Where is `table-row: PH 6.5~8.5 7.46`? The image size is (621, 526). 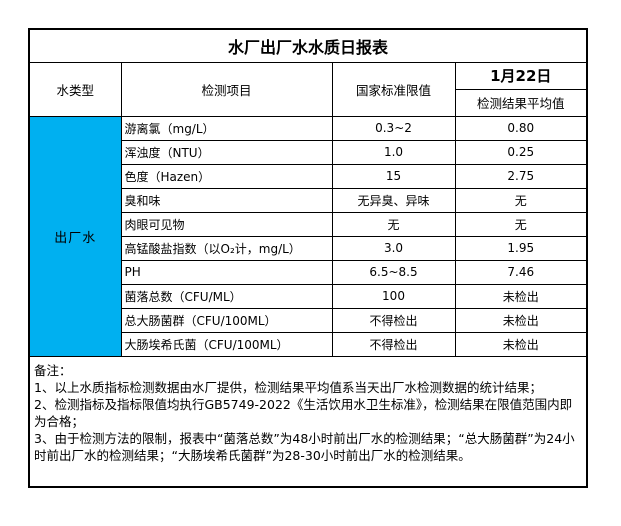
table-row: PH 6.5~8.5 7.46 is located at coordinates (308, 272).